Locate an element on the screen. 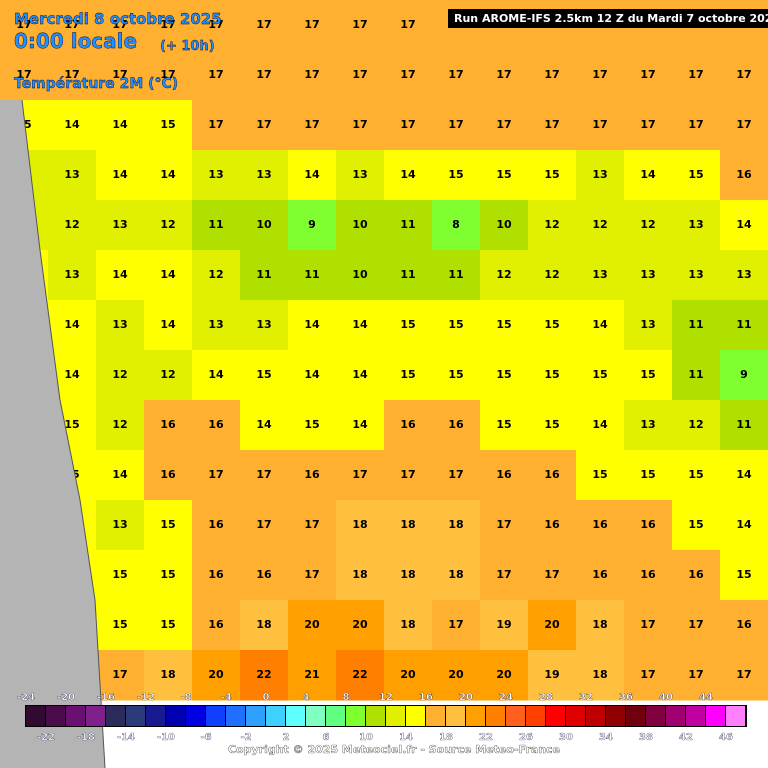 This screenshot has width=768, height=768. run-box is located at coordinates (608, 18).